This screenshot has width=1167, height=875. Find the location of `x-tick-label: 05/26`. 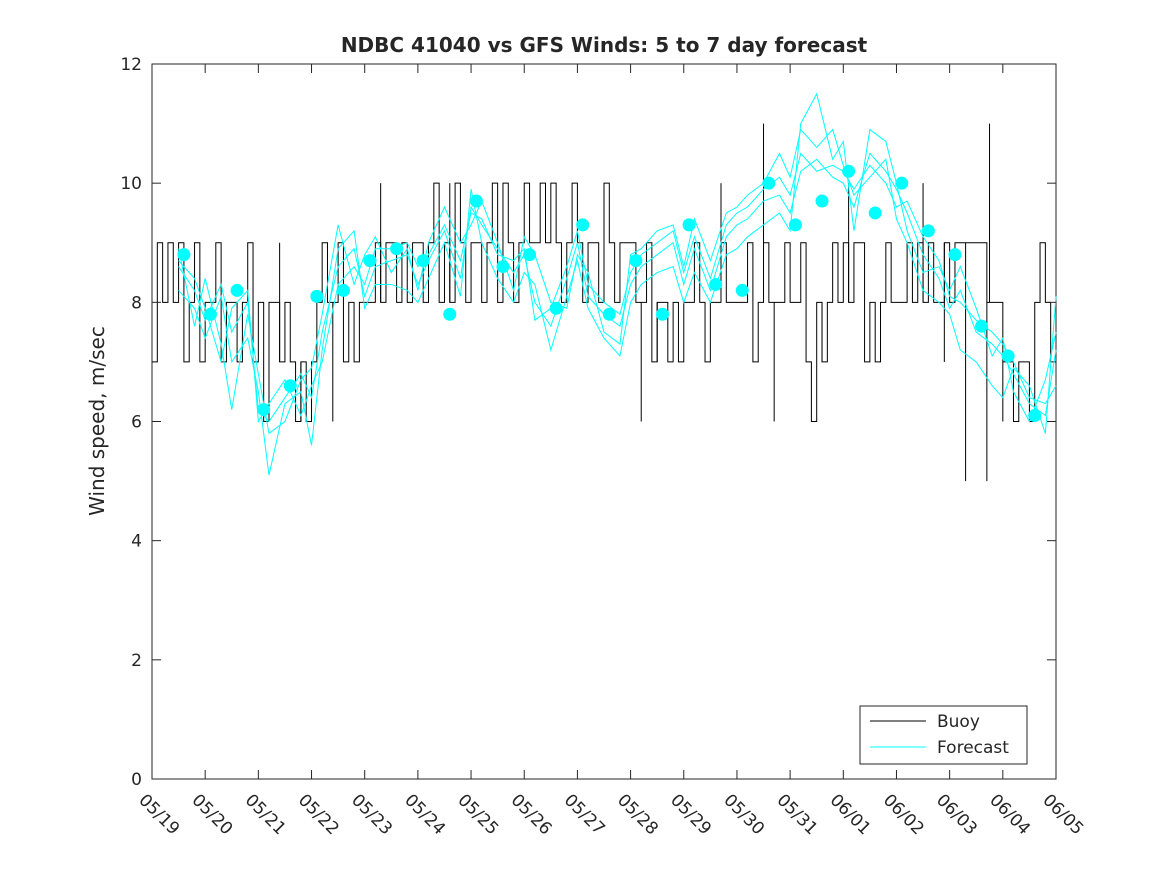

x-tick-label: 05/26 is located at coordinates (531, 814).